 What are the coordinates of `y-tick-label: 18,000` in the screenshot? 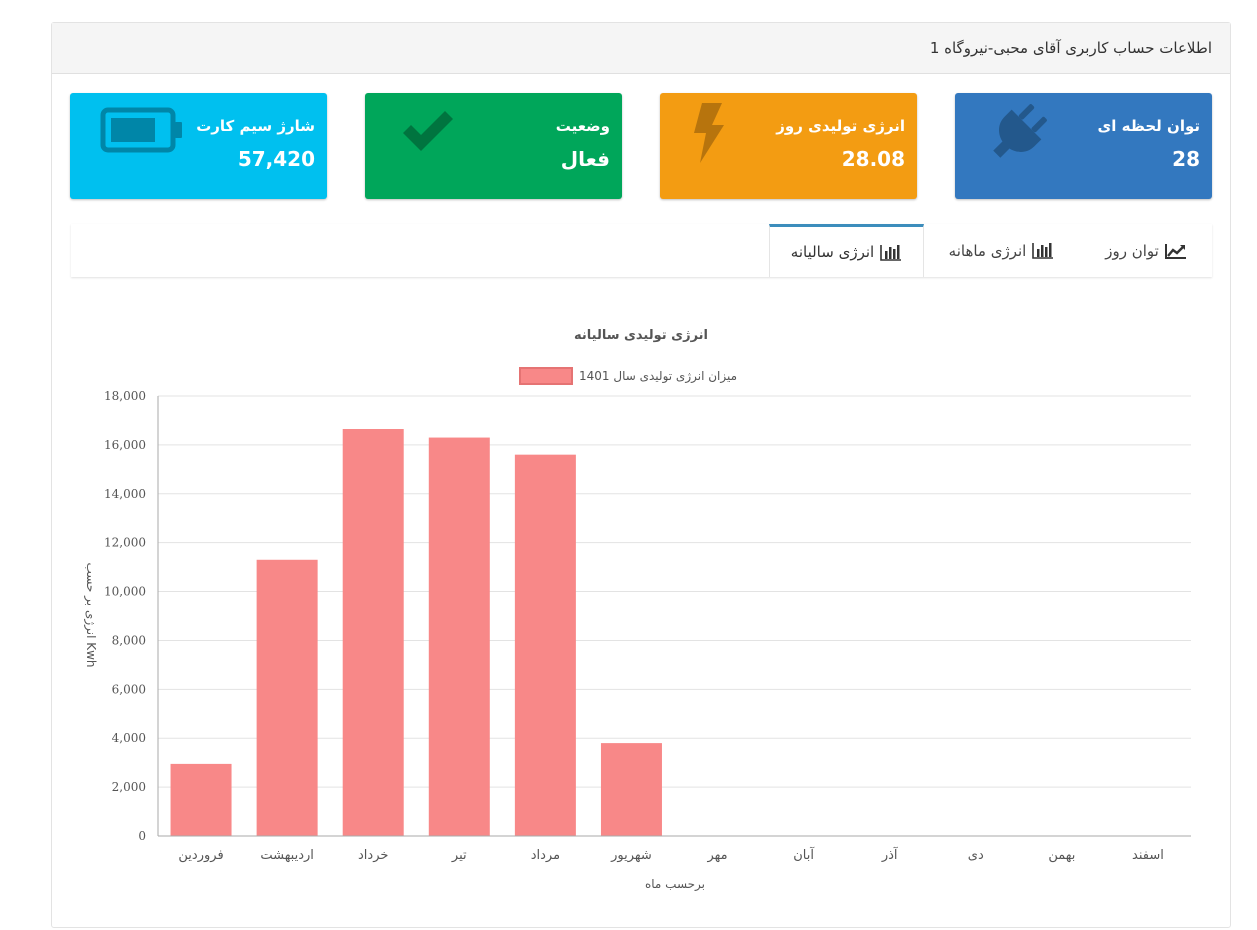 It's located at (125, 396).